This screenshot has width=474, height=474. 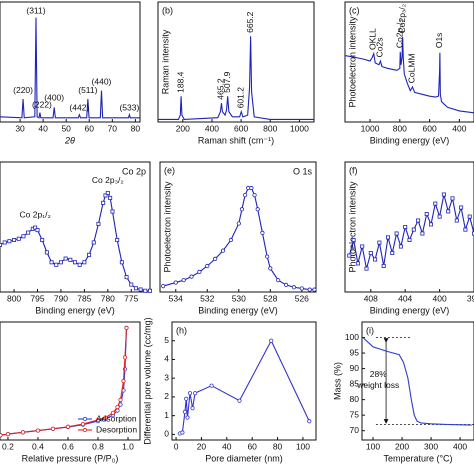 What do you see at coordinates (108, 298) in the screenshot?
I see `x-tick-label: 780` at bounding box center [108, 298].